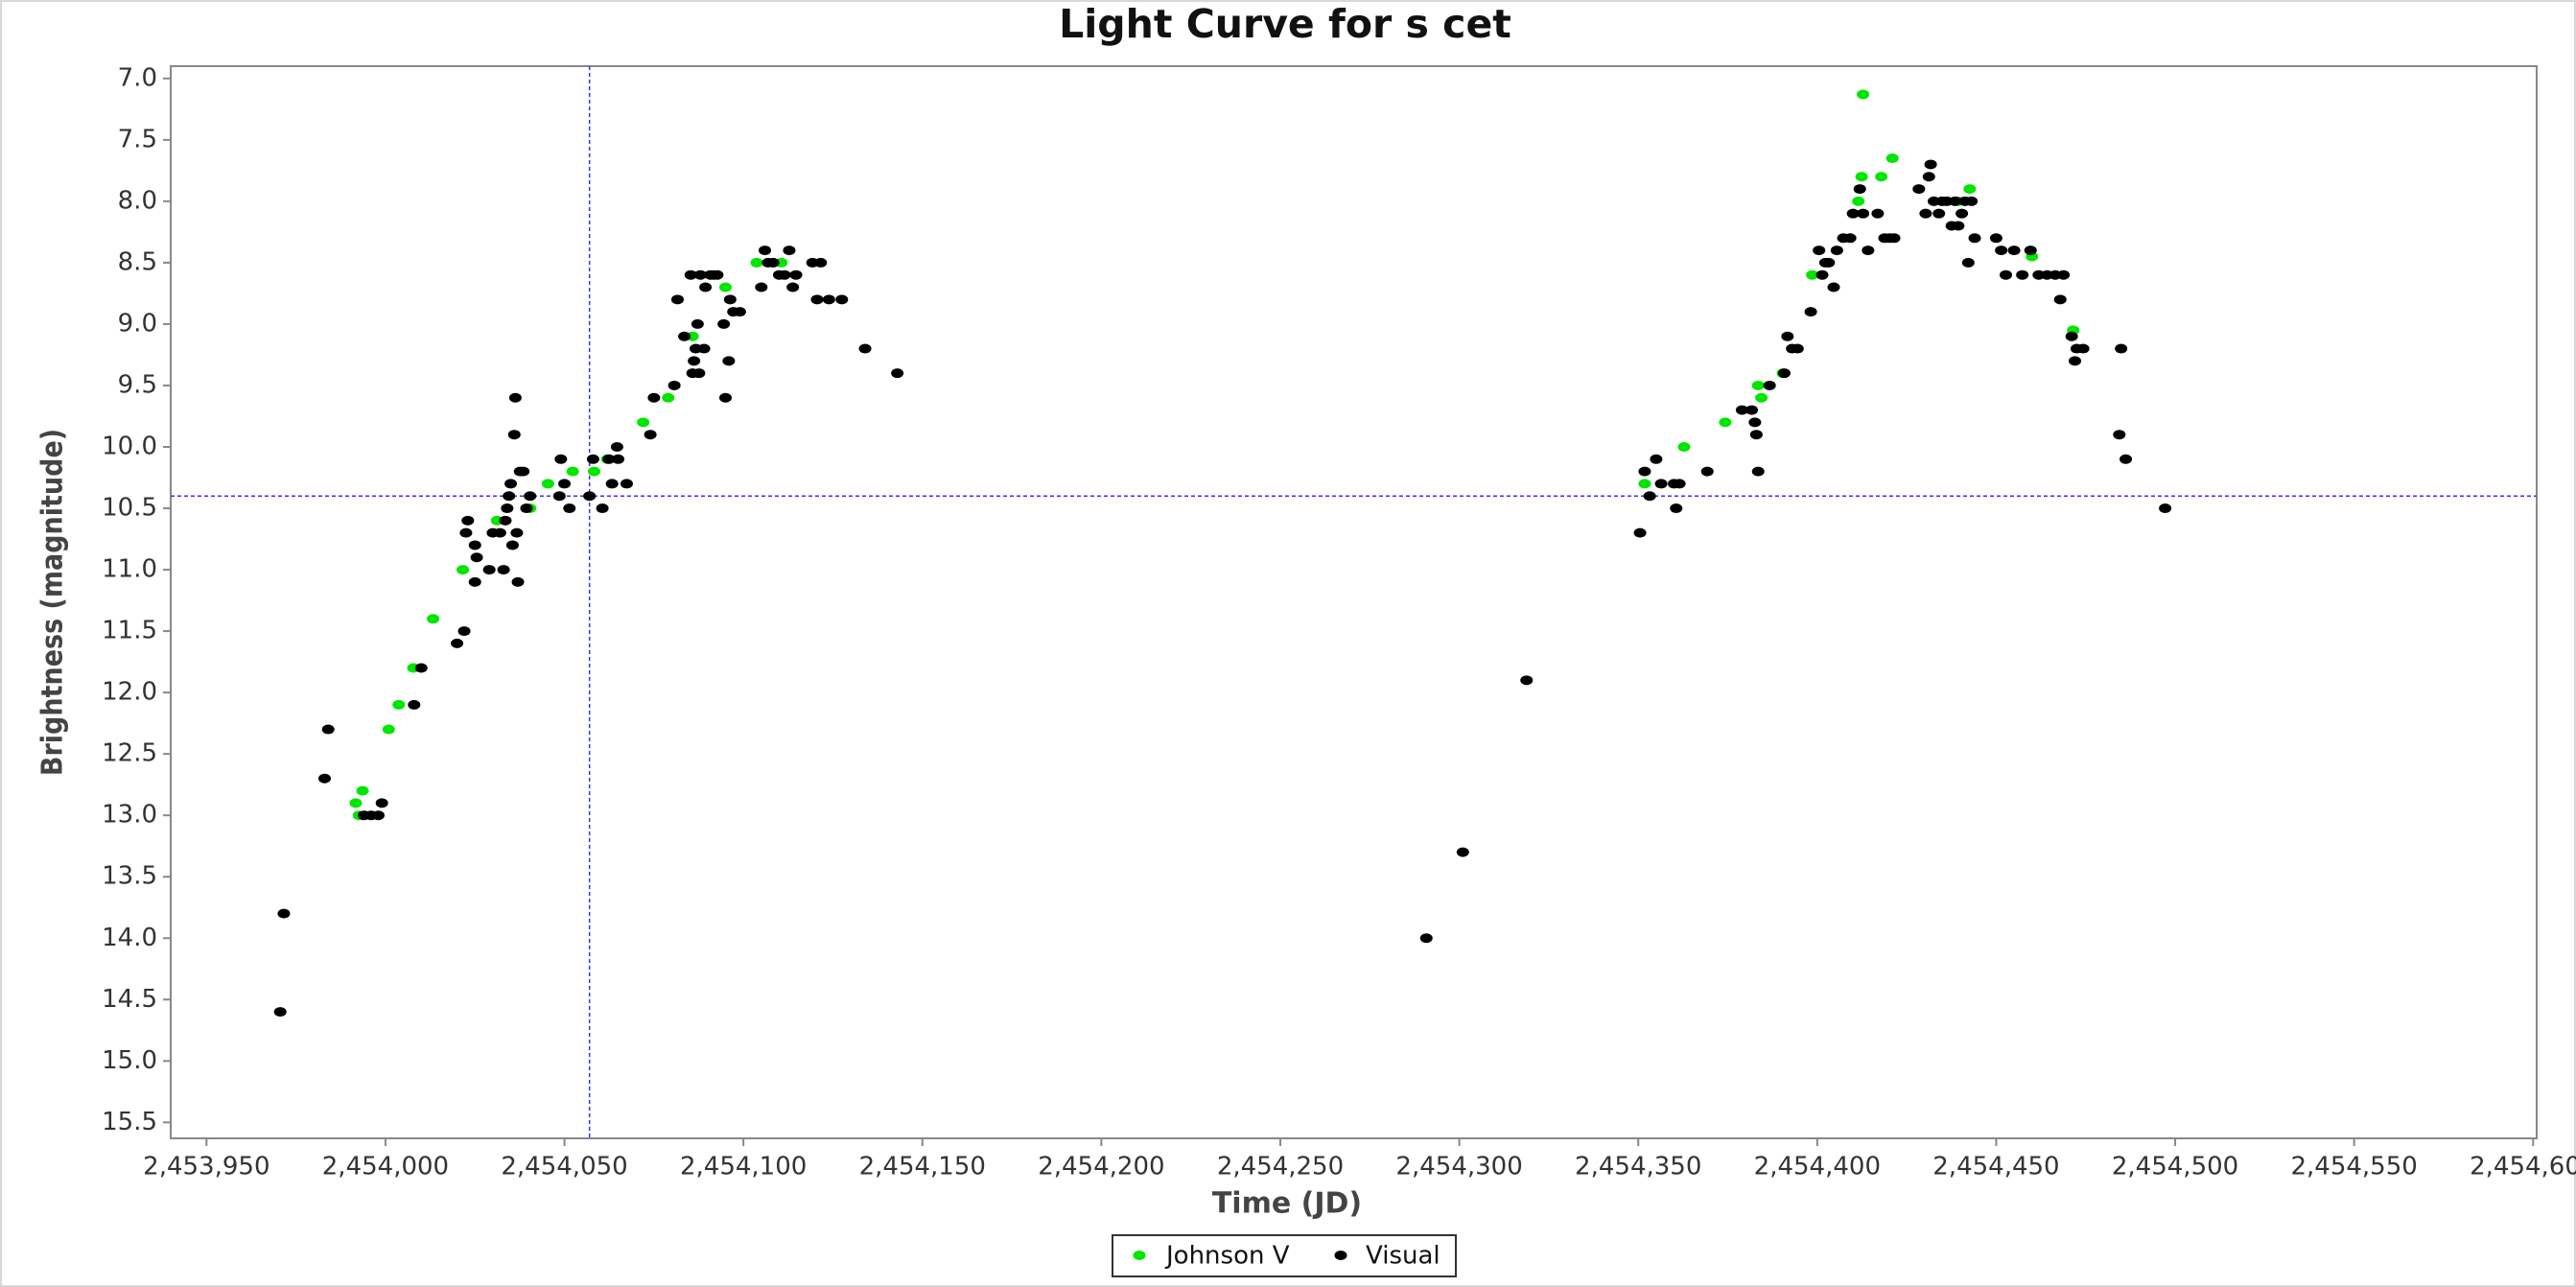 The image size is (2576, 1287). What do you see at coordinates (2175, 1168) in the screenshot?
I see `x-tick-label: 2,454,500` at bounding box center [2175, 1168].